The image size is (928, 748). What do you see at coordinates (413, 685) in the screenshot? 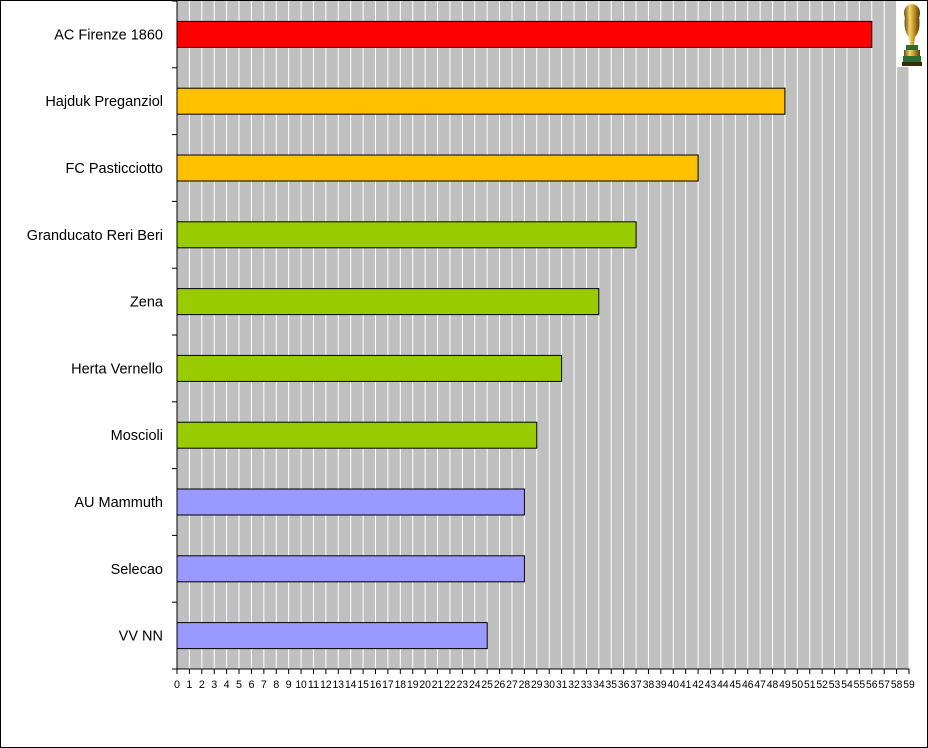
I see `x-tick-label: 19` at bounding box center [413, 685].